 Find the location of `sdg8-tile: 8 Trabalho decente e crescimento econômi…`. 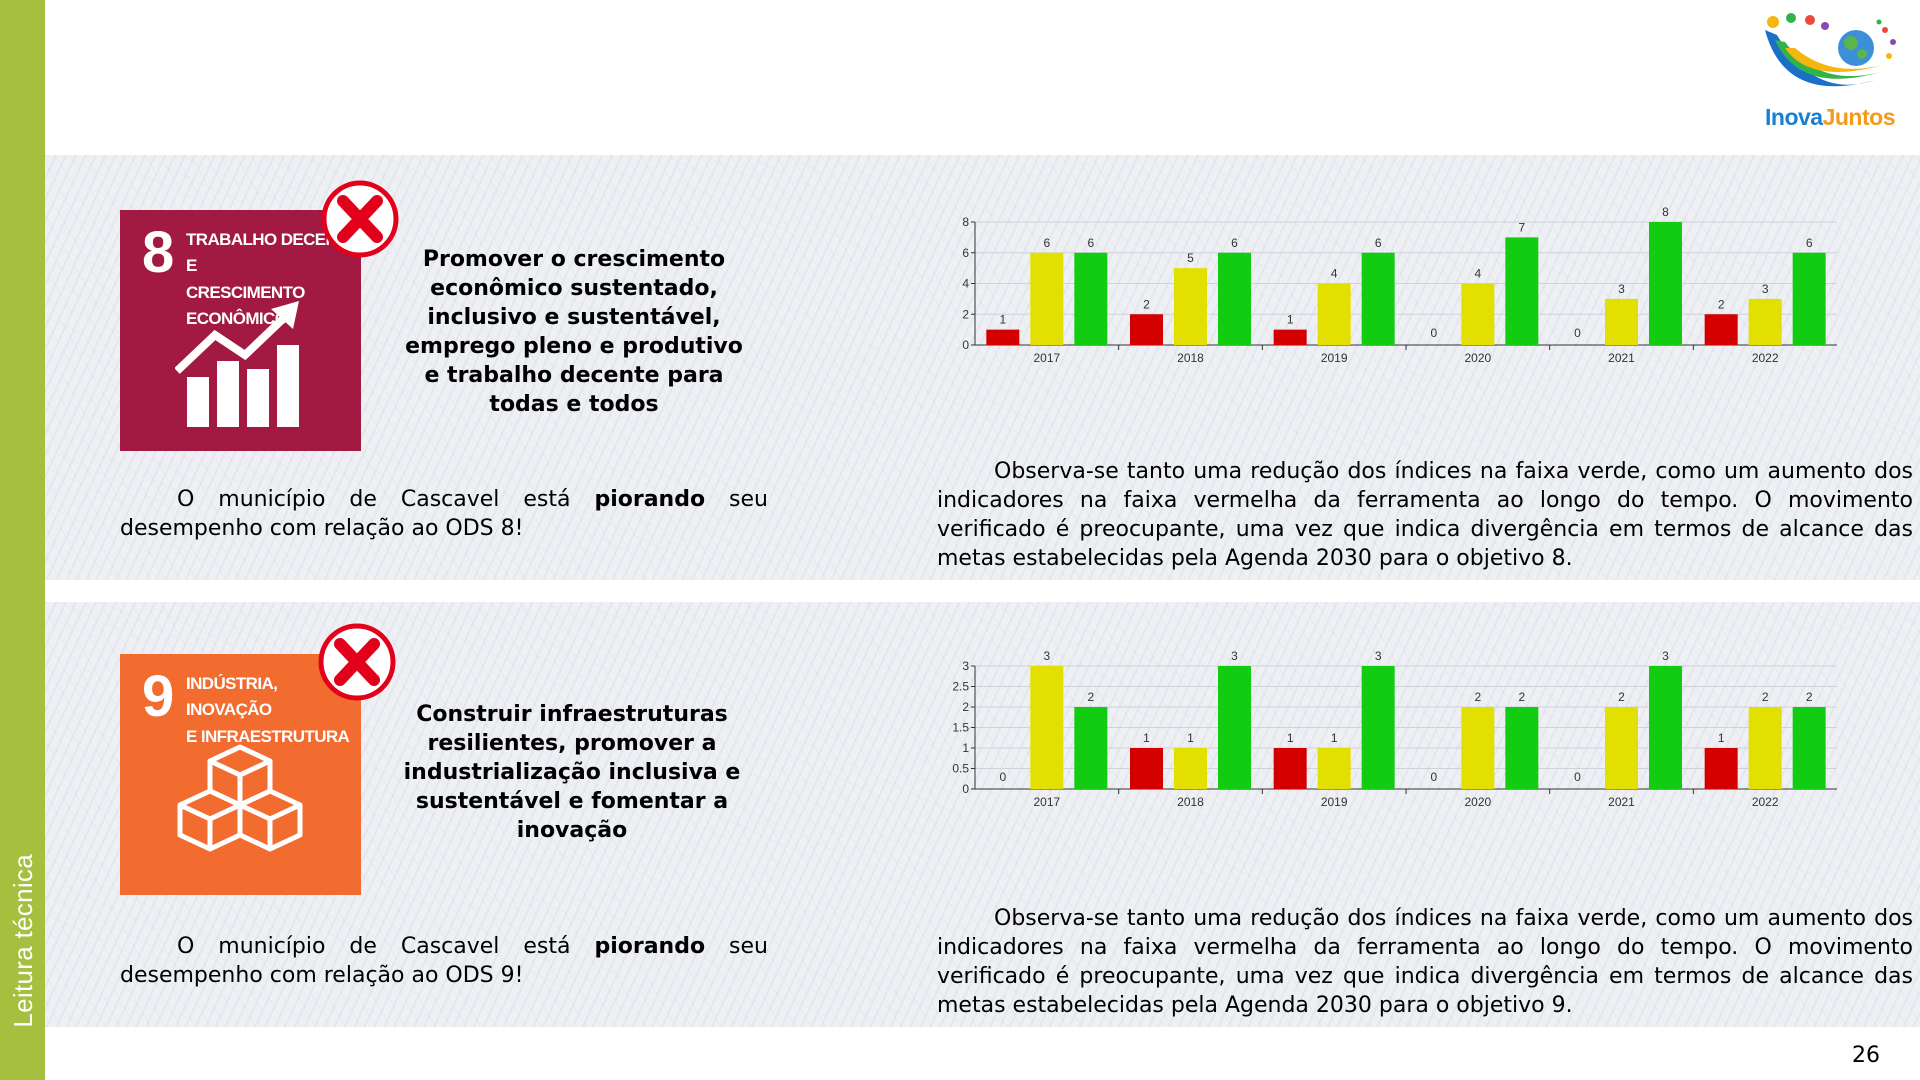

sdg8-tile: 8 Trabalho decente e crescimento econômi… is located at coordinates (240, 330).